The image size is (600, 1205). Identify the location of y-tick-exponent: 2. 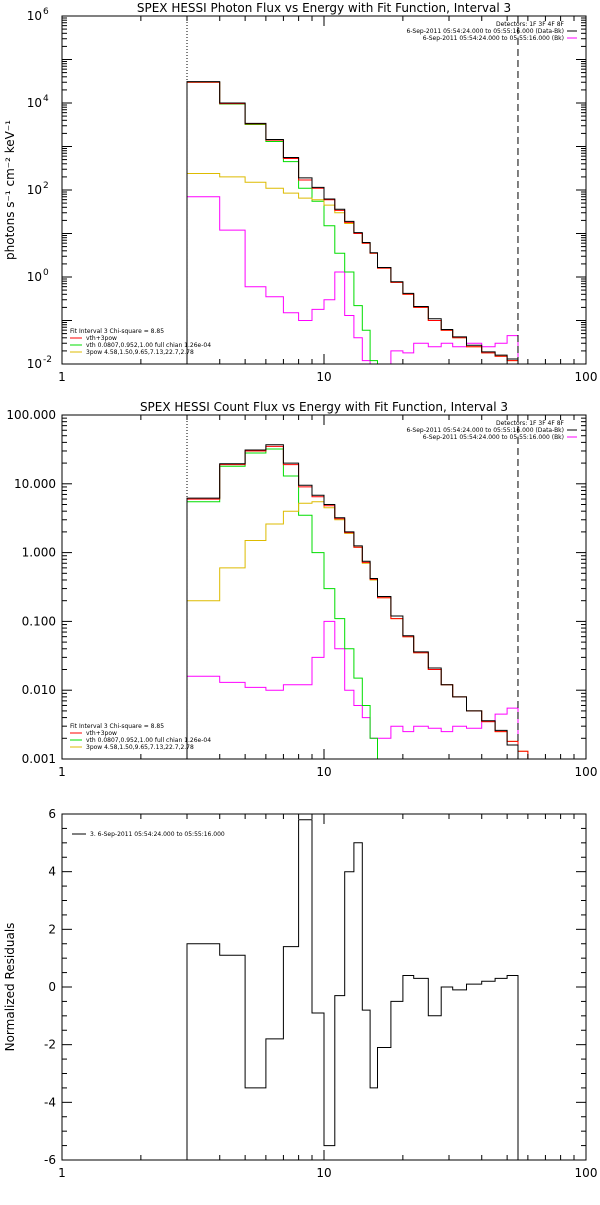
(46, 186).